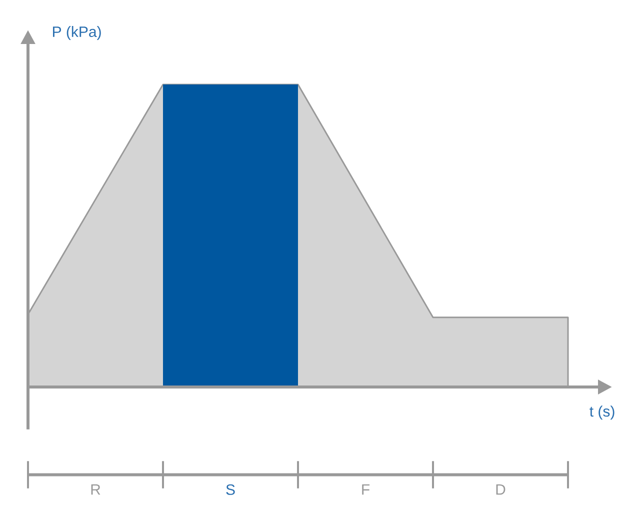  What do you see at coordinates (602, 413) in the screenshot?
I see `x-axis-title: t (s)` at bounding box center [602, 413].